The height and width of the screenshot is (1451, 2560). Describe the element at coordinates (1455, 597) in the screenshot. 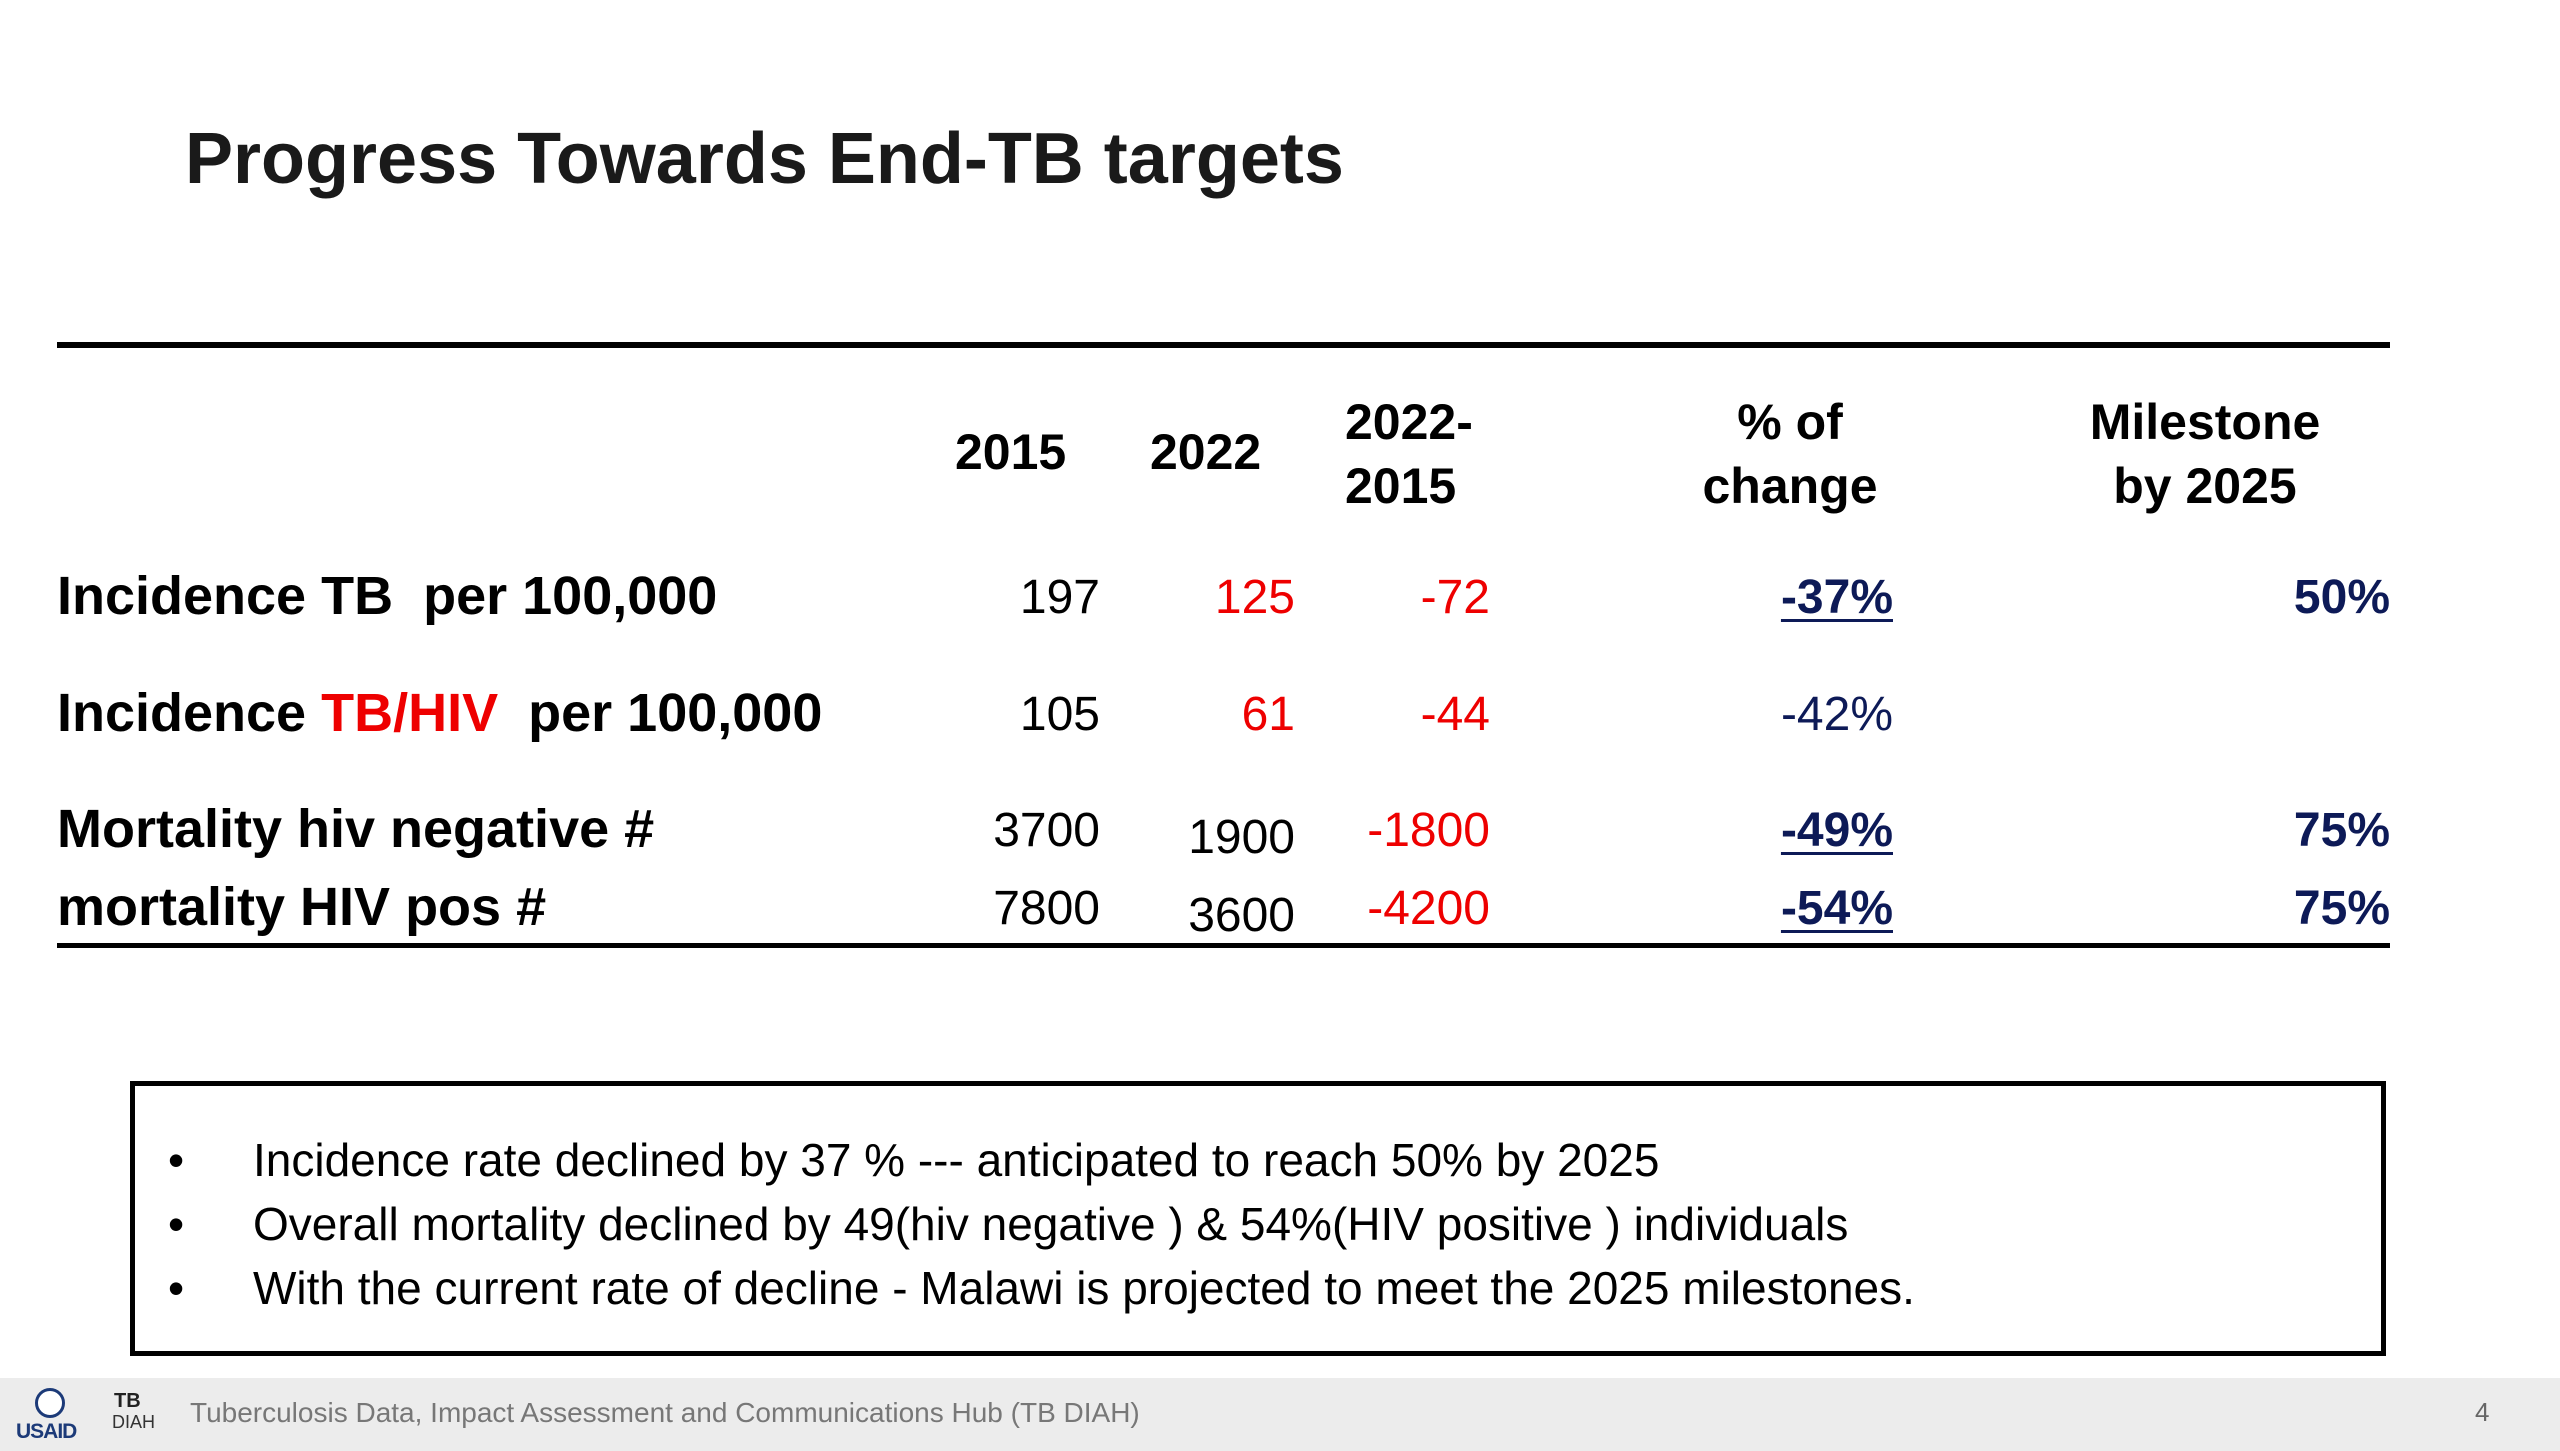

I see `cell-difference: -72` at that location.